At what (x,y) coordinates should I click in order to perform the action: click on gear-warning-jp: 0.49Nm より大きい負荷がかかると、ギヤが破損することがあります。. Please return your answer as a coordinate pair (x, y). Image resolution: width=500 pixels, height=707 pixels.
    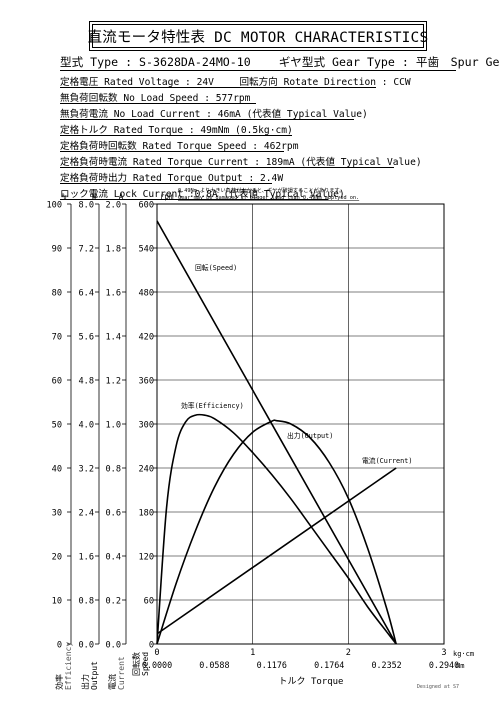
    Looking at the image, I should click on (261, 190).